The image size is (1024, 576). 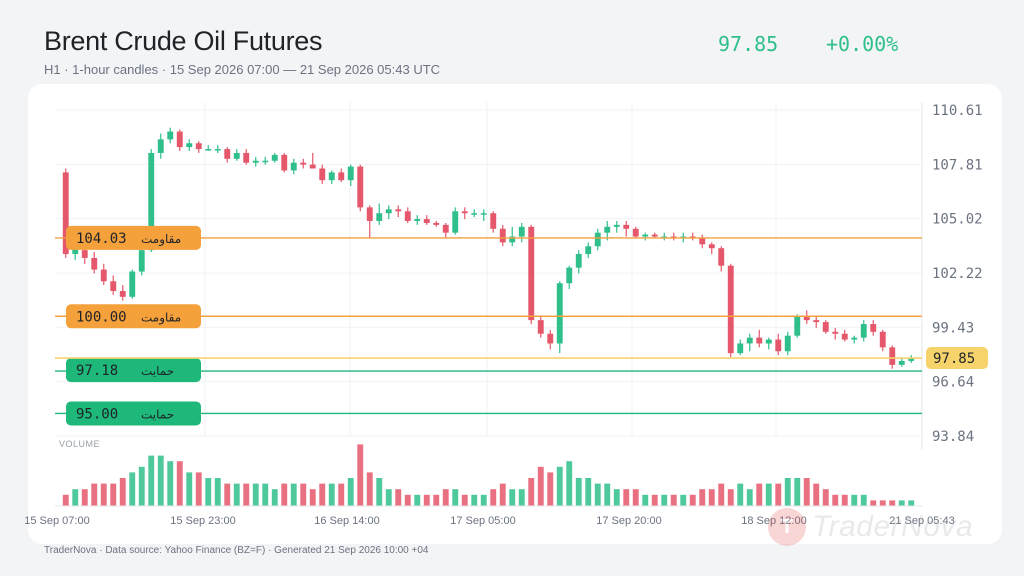 I want to click on y-tick-label: 96.64, so click(x=953, y=383).